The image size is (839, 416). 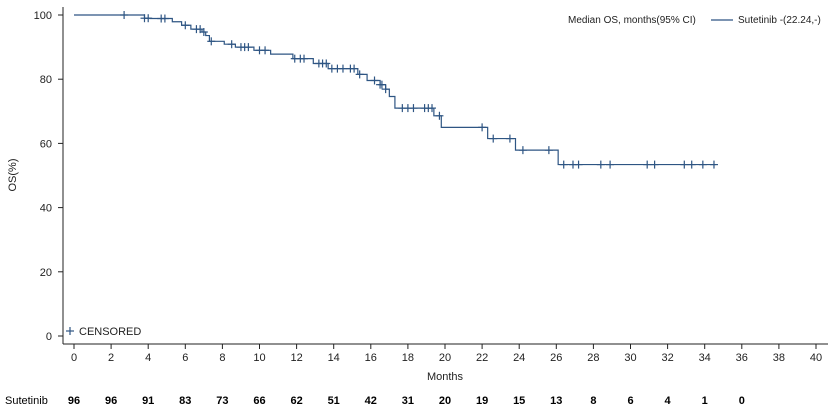 I want to click on risk-count: 4, so click(x=668, y=401).